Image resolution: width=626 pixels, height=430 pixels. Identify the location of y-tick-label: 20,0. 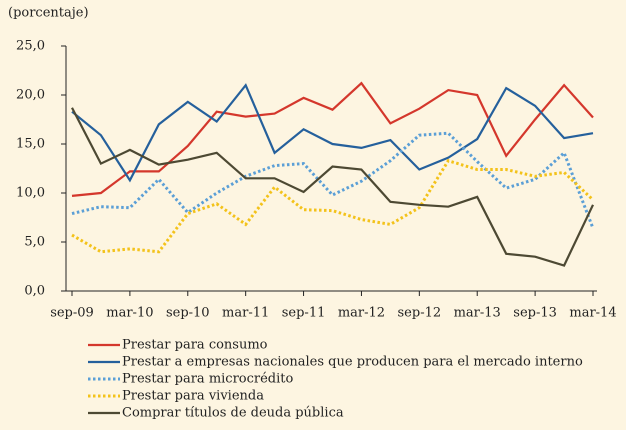
(30, 95).